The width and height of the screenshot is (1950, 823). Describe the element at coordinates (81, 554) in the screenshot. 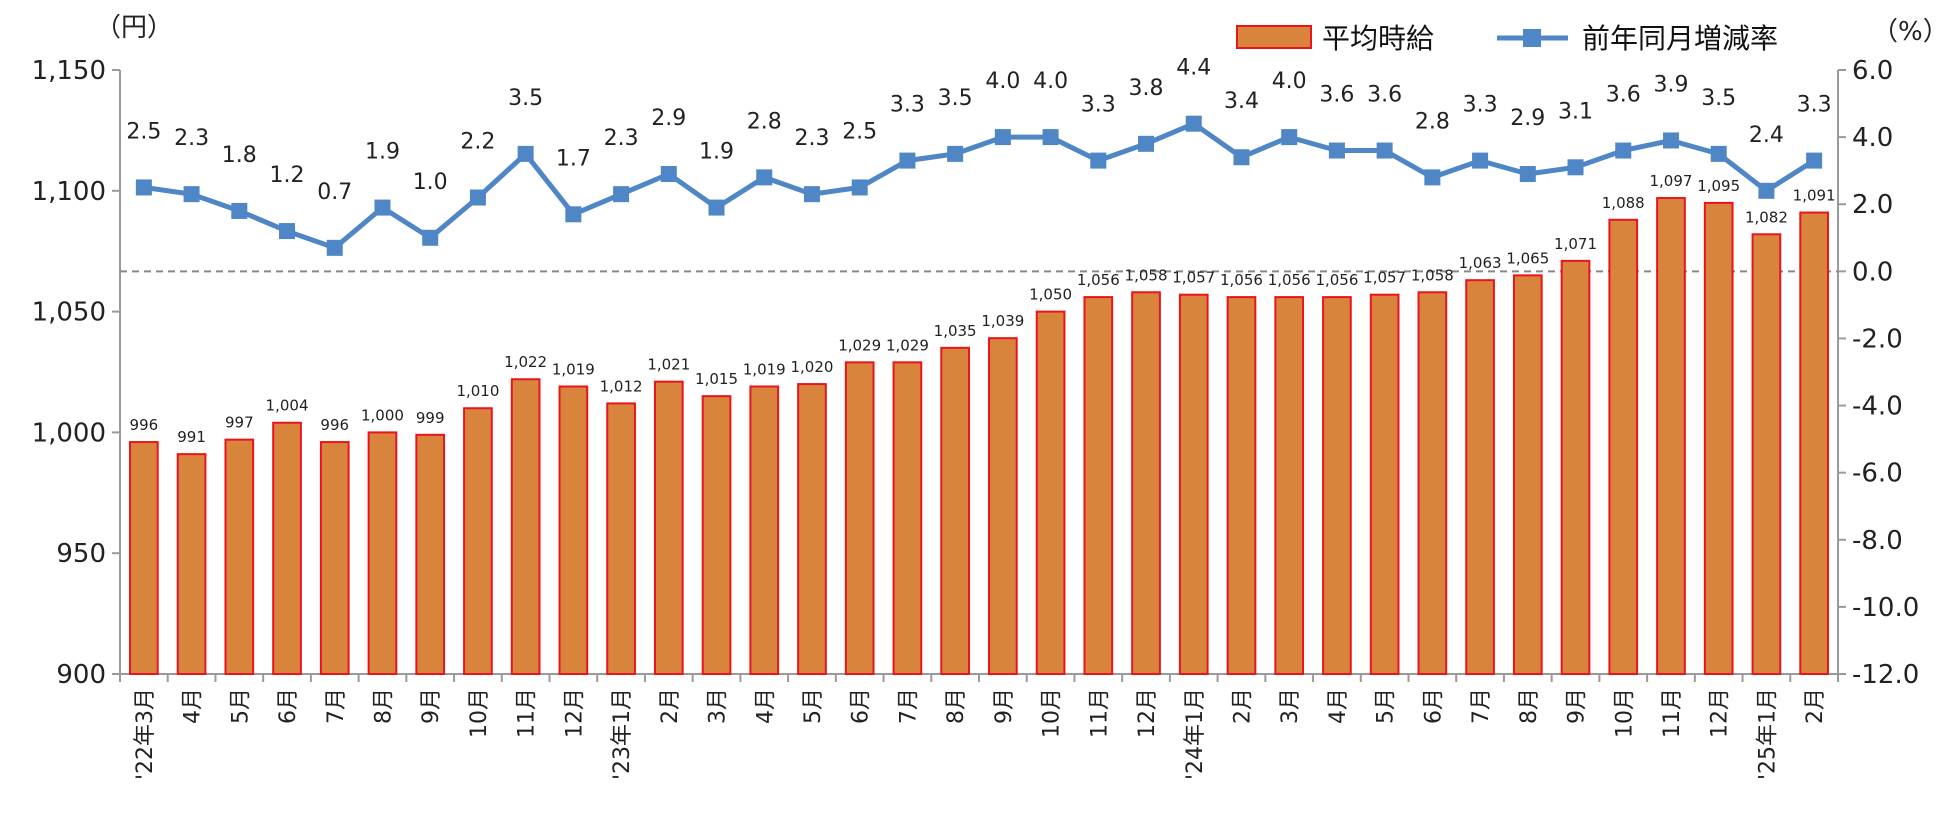

I see `left-y-tick-label: 950` at that location.